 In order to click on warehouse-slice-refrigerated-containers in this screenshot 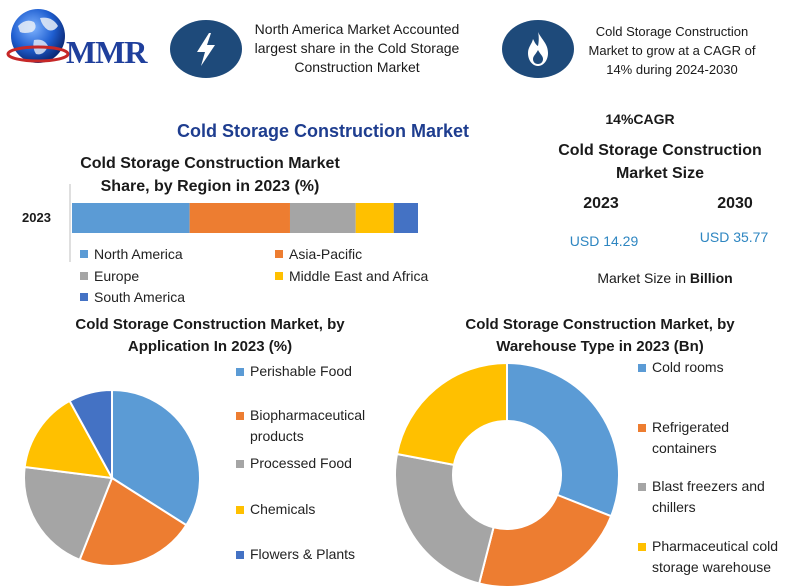, I will do `click(545, 540)`.